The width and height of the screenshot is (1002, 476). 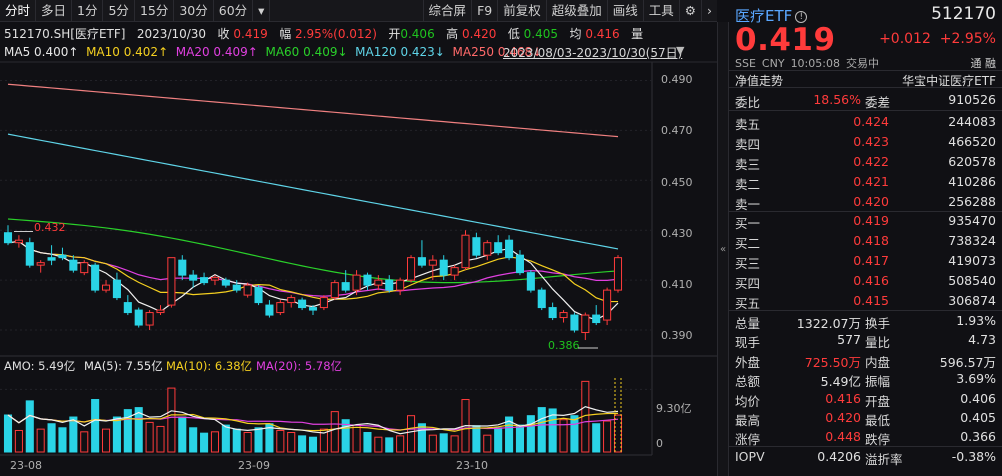 What do you see at coordinates (723, 249) in the screenshot?
I see `collapse-panel-handle: «` at bounding box center [723, 249].